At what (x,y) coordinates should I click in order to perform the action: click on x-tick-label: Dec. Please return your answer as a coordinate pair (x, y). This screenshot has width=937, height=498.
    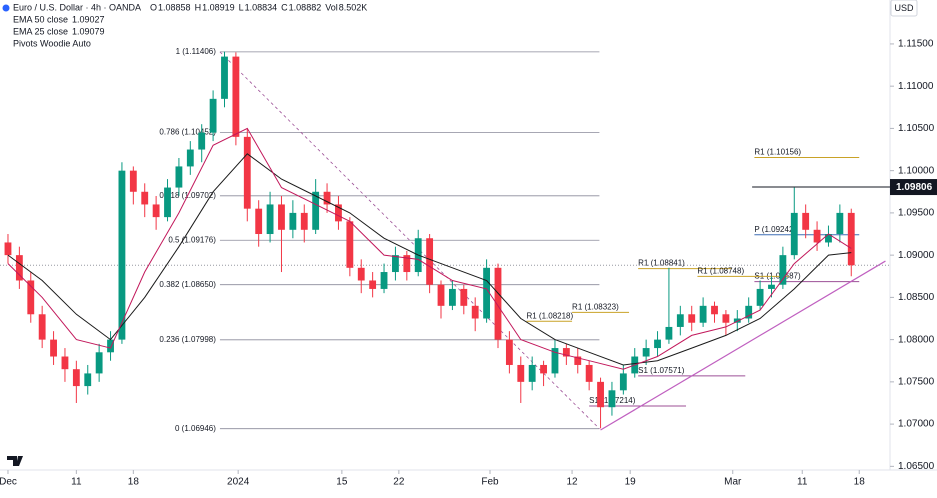
    Looking at the image, I should click on (8, 482).